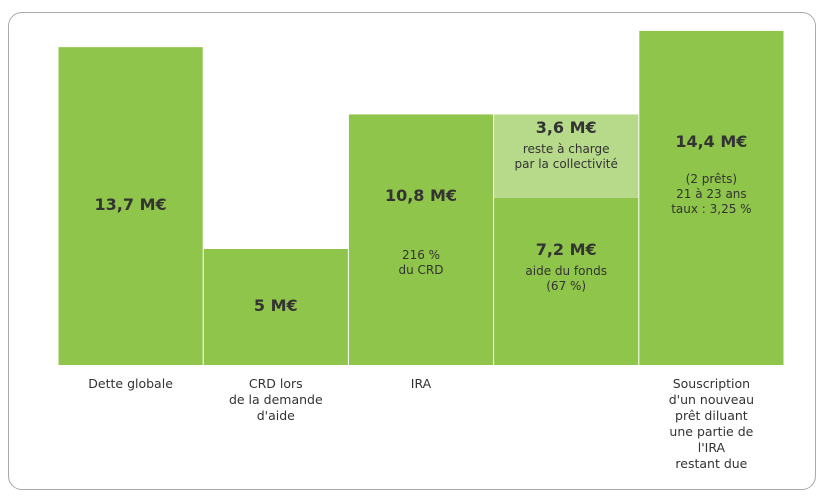 The height and width of the screenshot is (497, 825). Describe the element at coordinates (421, 263) in the screenshot. I see `bar-note: 216 % du CRD` at that location.